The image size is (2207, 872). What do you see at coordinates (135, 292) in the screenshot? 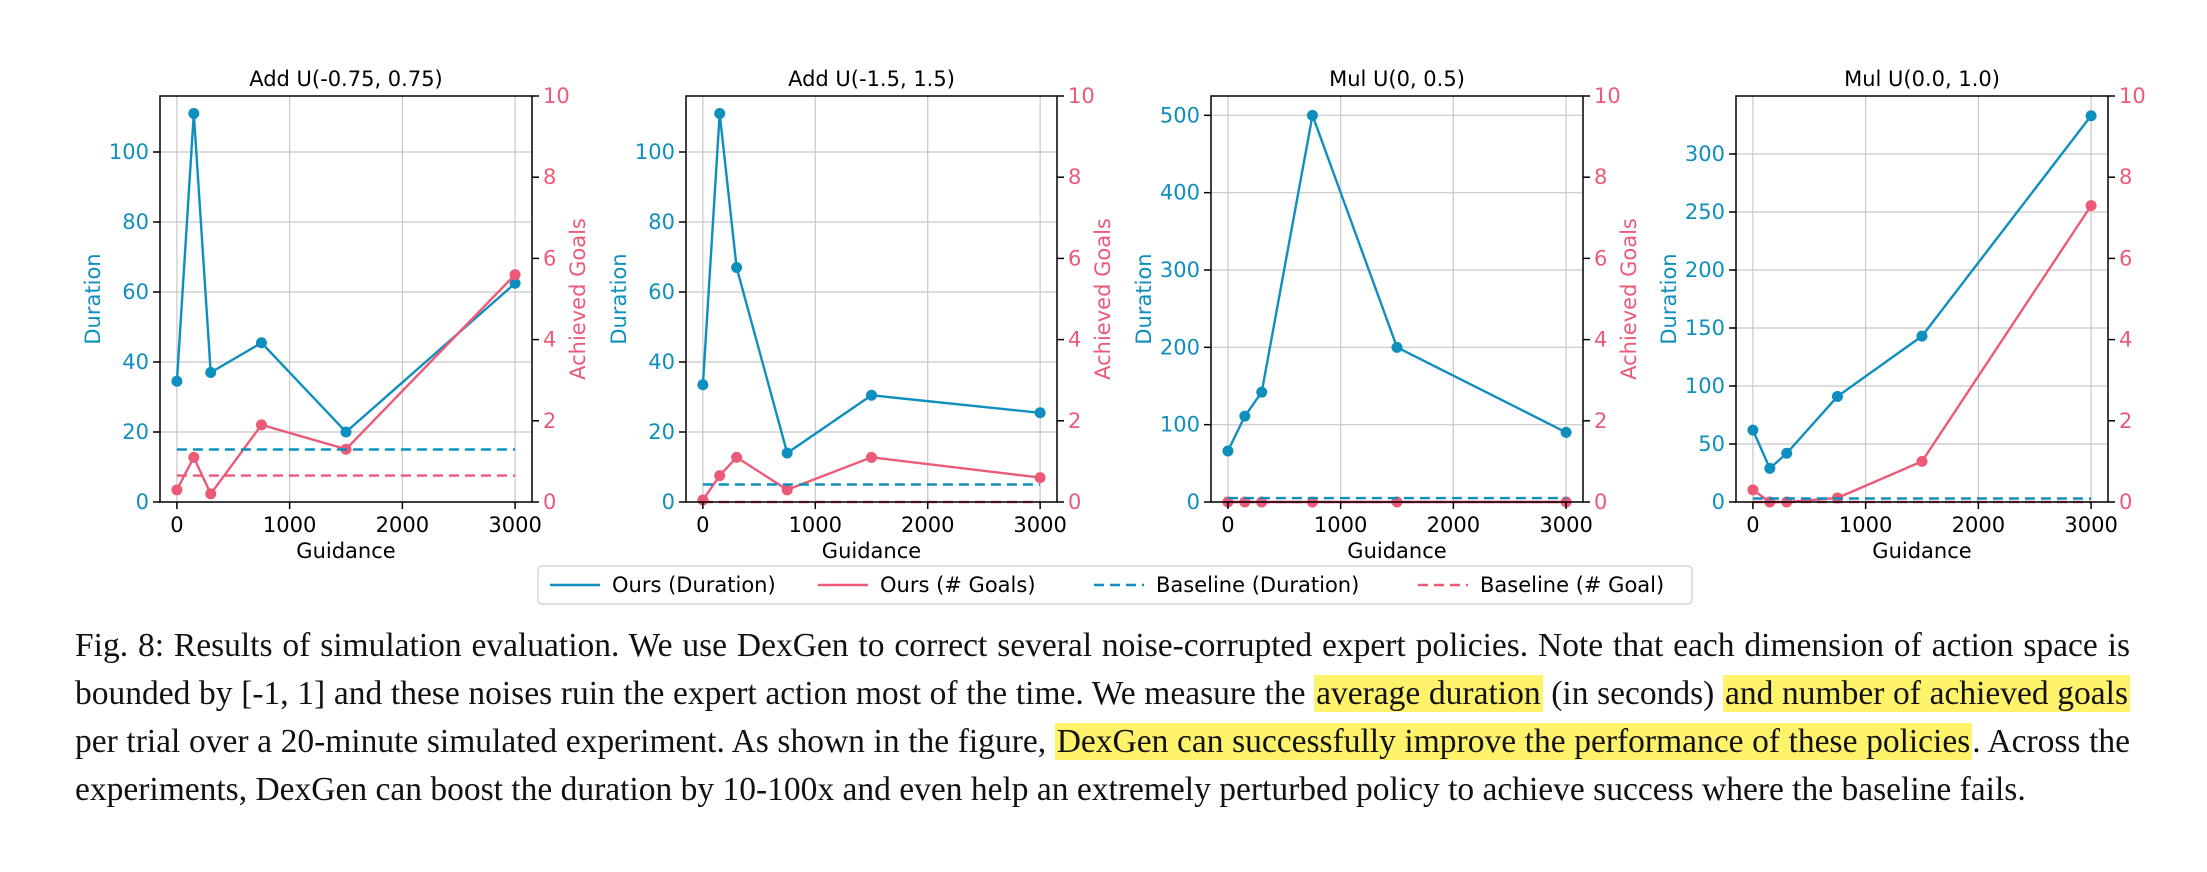
I see `y-tick-label-left: 60` at bounding box center [135, 292].